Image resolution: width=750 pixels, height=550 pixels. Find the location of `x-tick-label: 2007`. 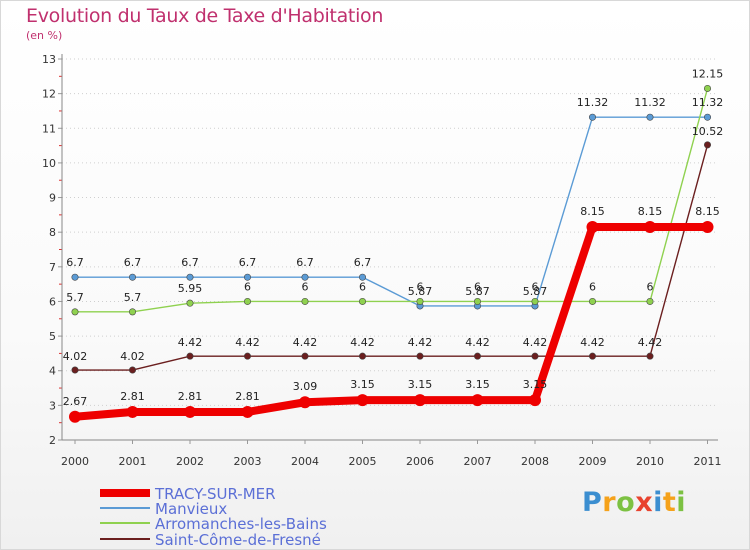

x-tick-label: 2007 is located at coordinates (478, 461).